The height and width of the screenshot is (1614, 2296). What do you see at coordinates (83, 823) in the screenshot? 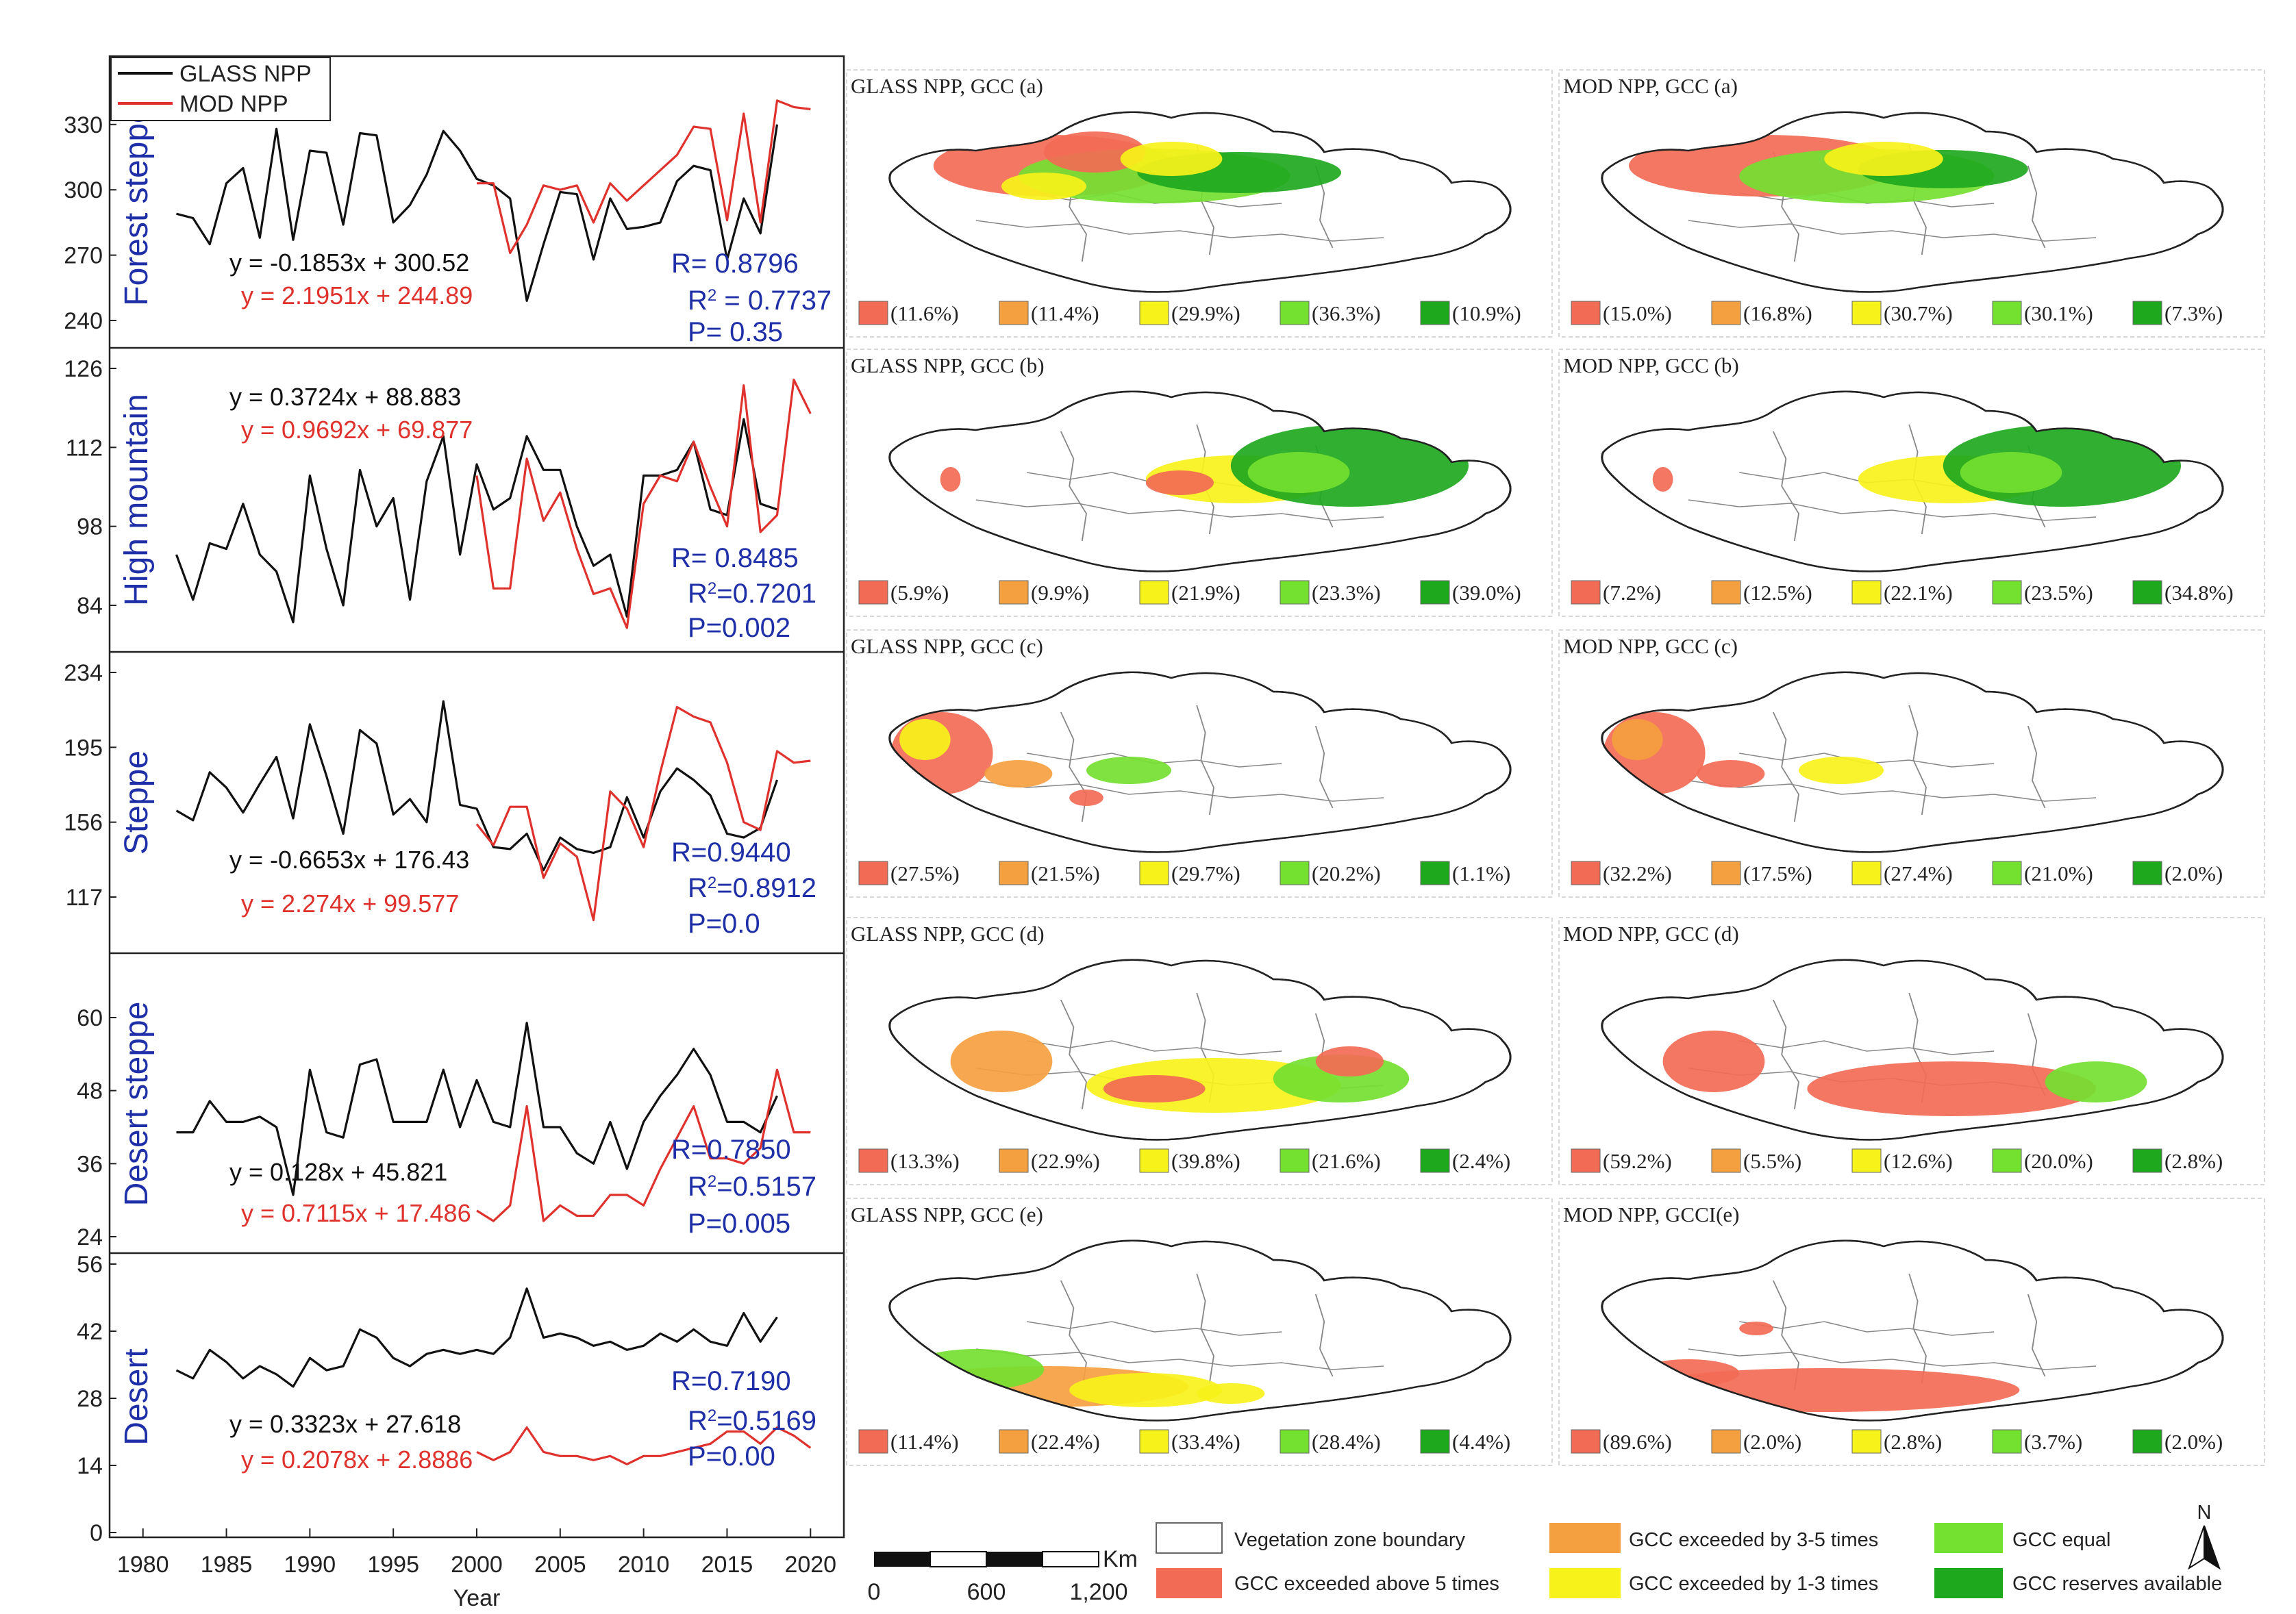
I see `y-tick-label: 156` at bounding box center [83, 823].